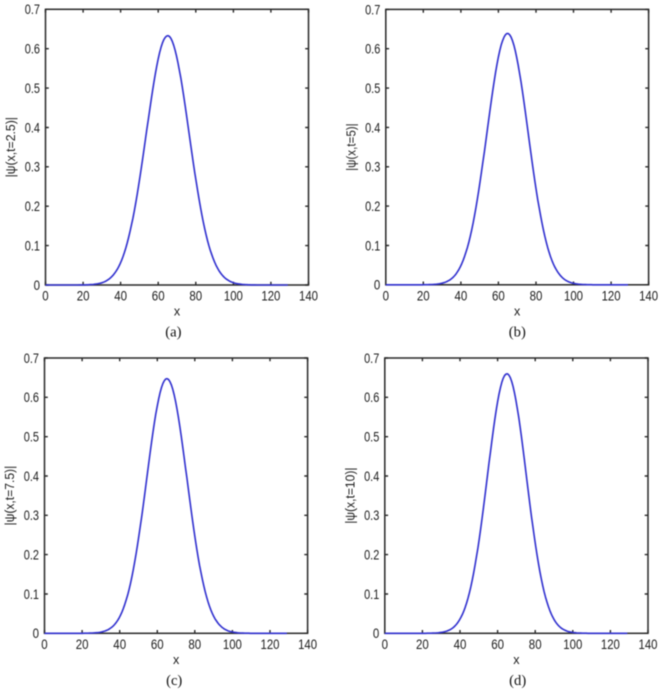 This screenshot has width=661, height=693. Describe the element at coordinates (10, 147) in the screenshot. I see `svg-text: |ψ(x,t=2.5)|` at that location.